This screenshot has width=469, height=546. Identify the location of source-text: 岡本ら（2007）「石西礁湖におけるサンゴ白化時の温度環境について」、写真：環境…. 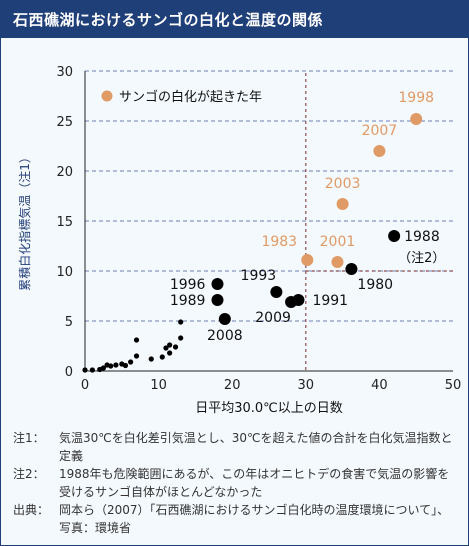
(254, 519).